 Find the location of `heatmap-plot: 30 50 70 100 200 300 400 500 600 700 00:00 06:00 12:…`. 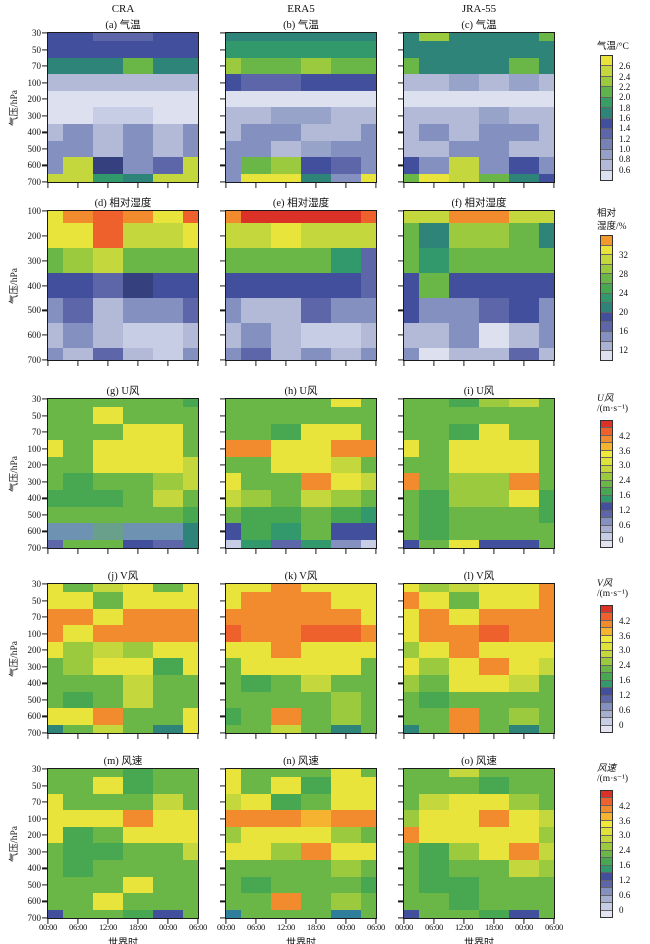

heatmap-plot: 30 50 70 100 200 300 400 500 600 700 00:00 06:00 12:… is located at coordinates (118, 848).